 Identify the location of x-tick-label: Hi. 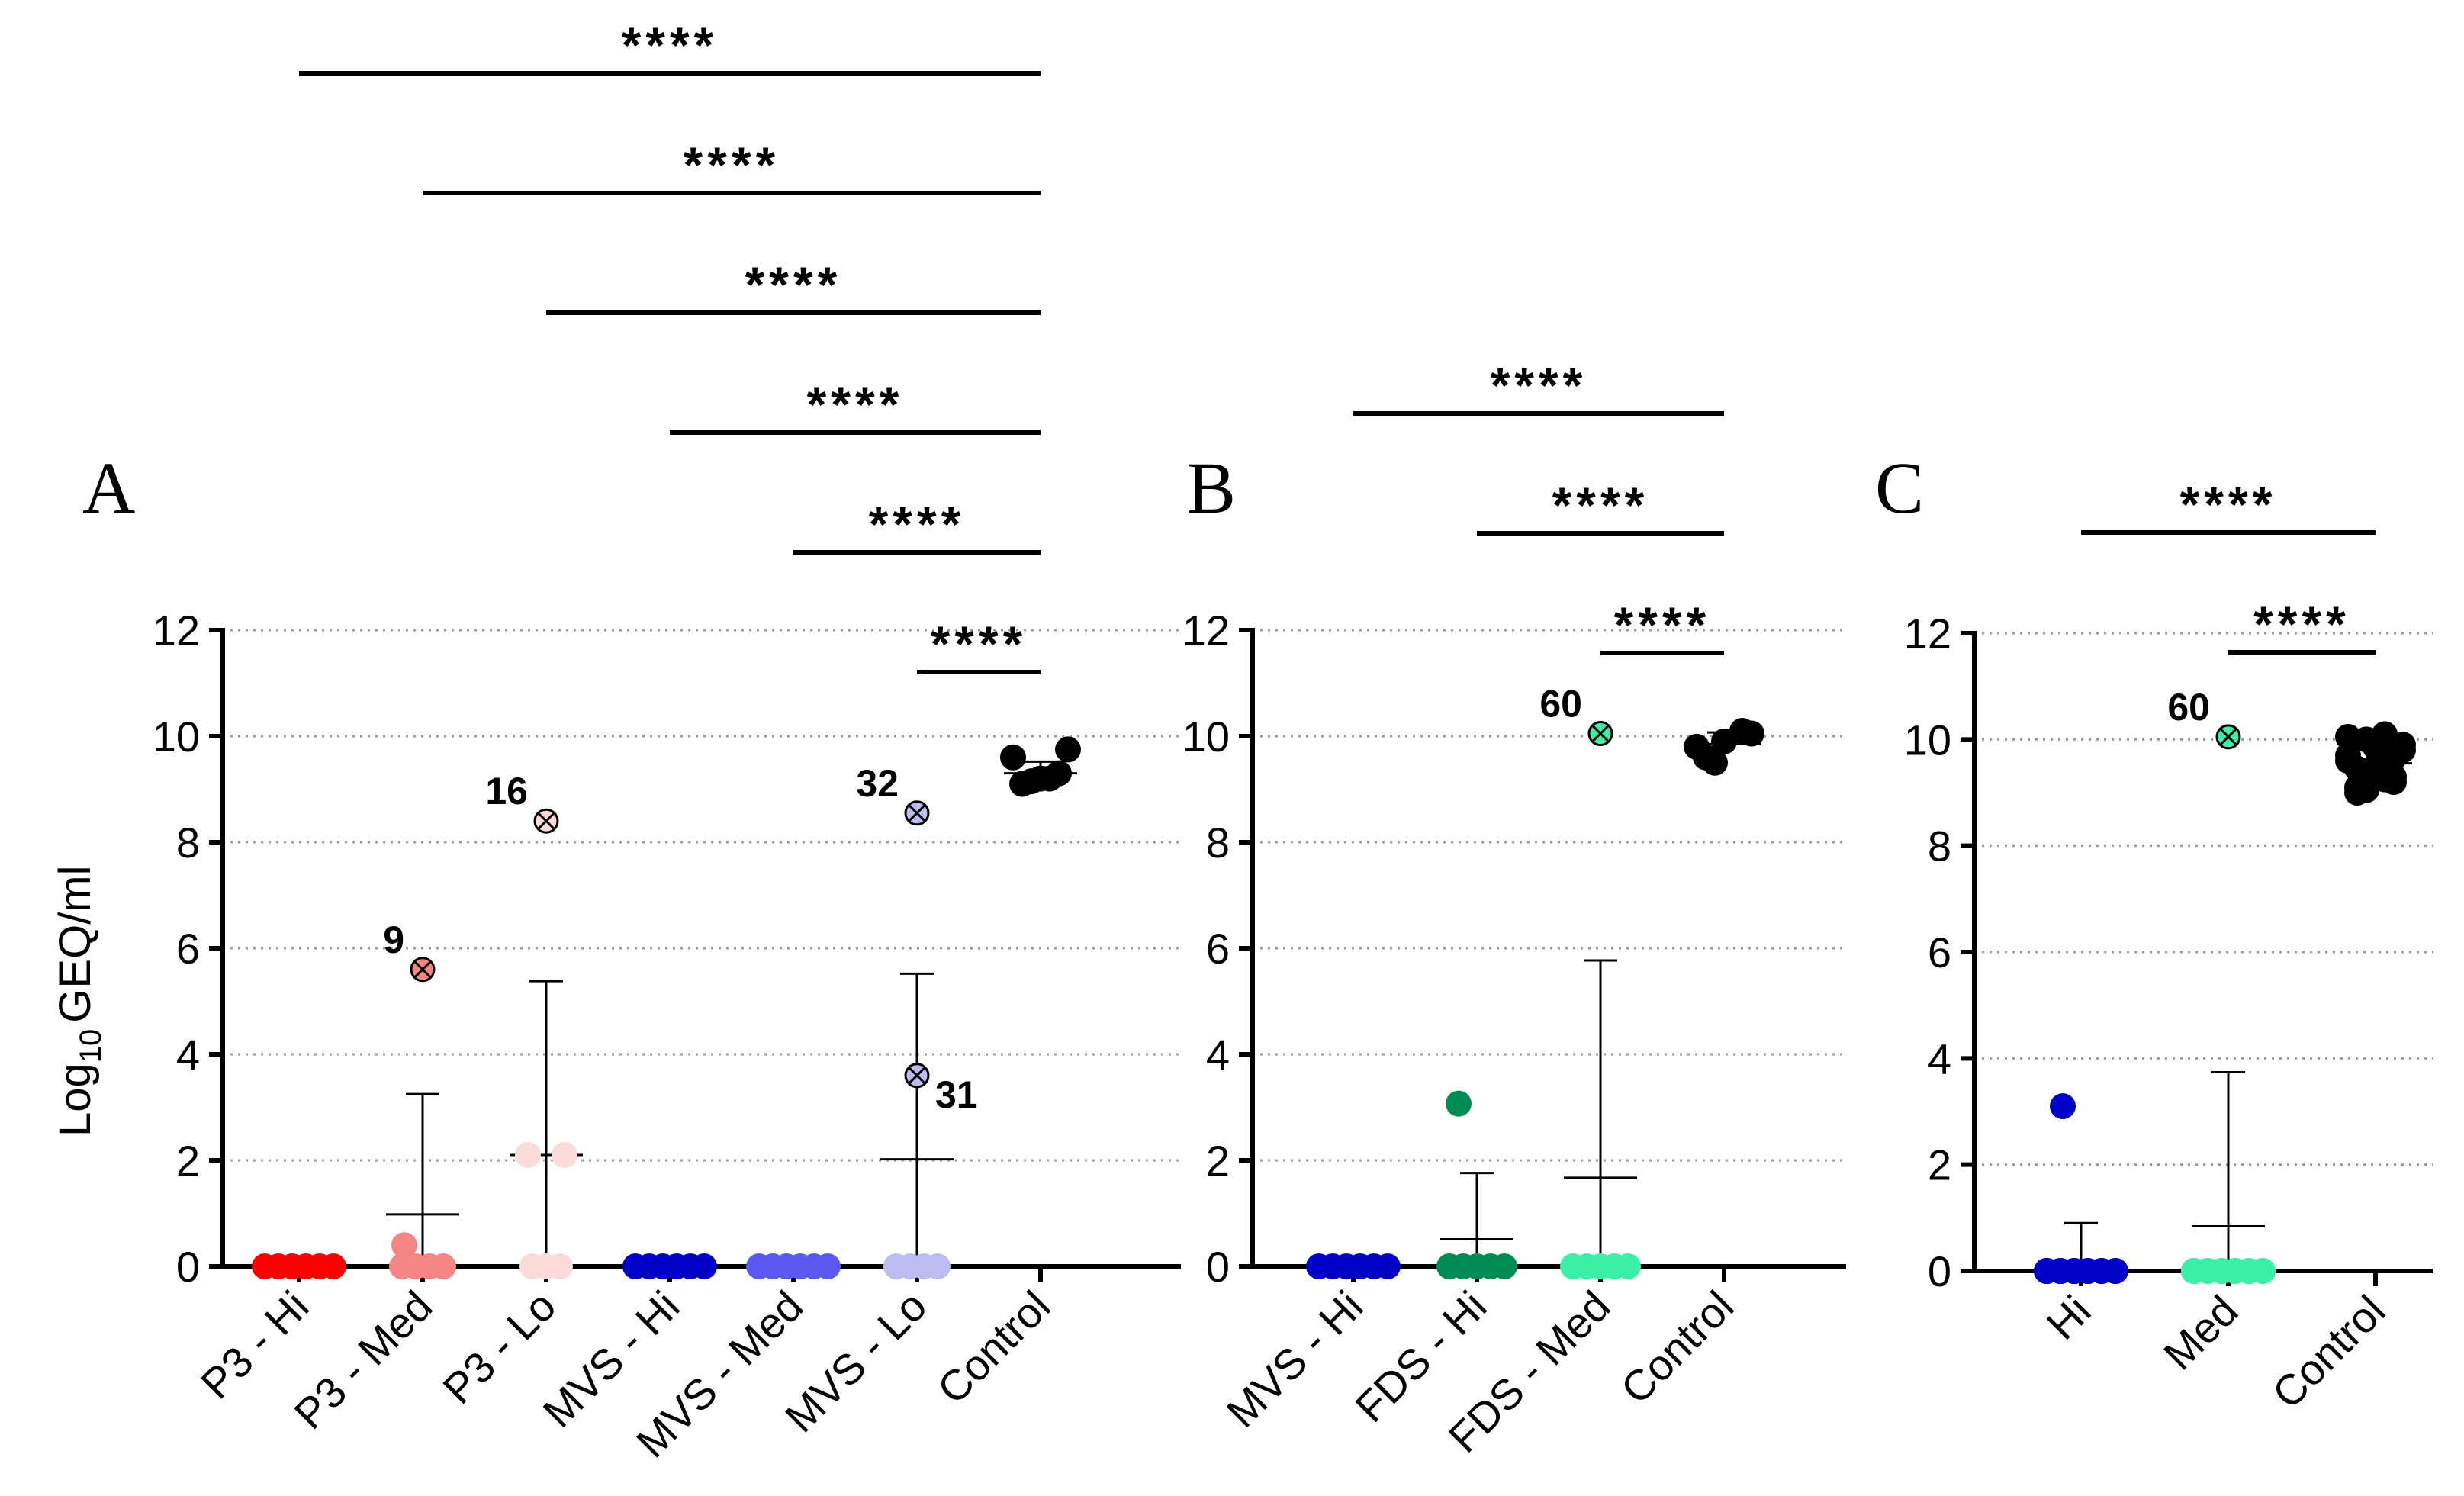
(2069, 1317).